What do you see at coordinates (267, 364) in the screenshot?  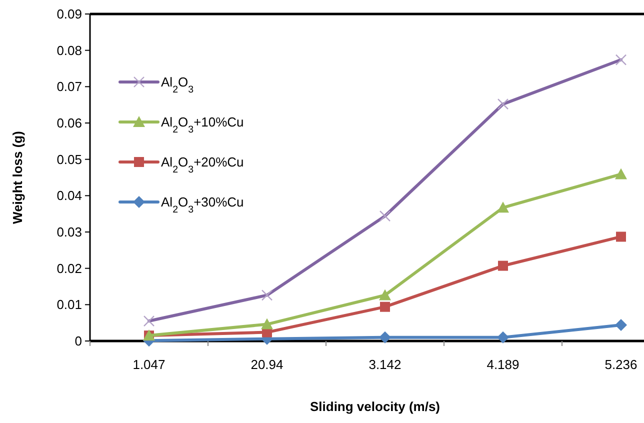 I see `x-tick-label: 20.94` at bounding box center [267, 364].